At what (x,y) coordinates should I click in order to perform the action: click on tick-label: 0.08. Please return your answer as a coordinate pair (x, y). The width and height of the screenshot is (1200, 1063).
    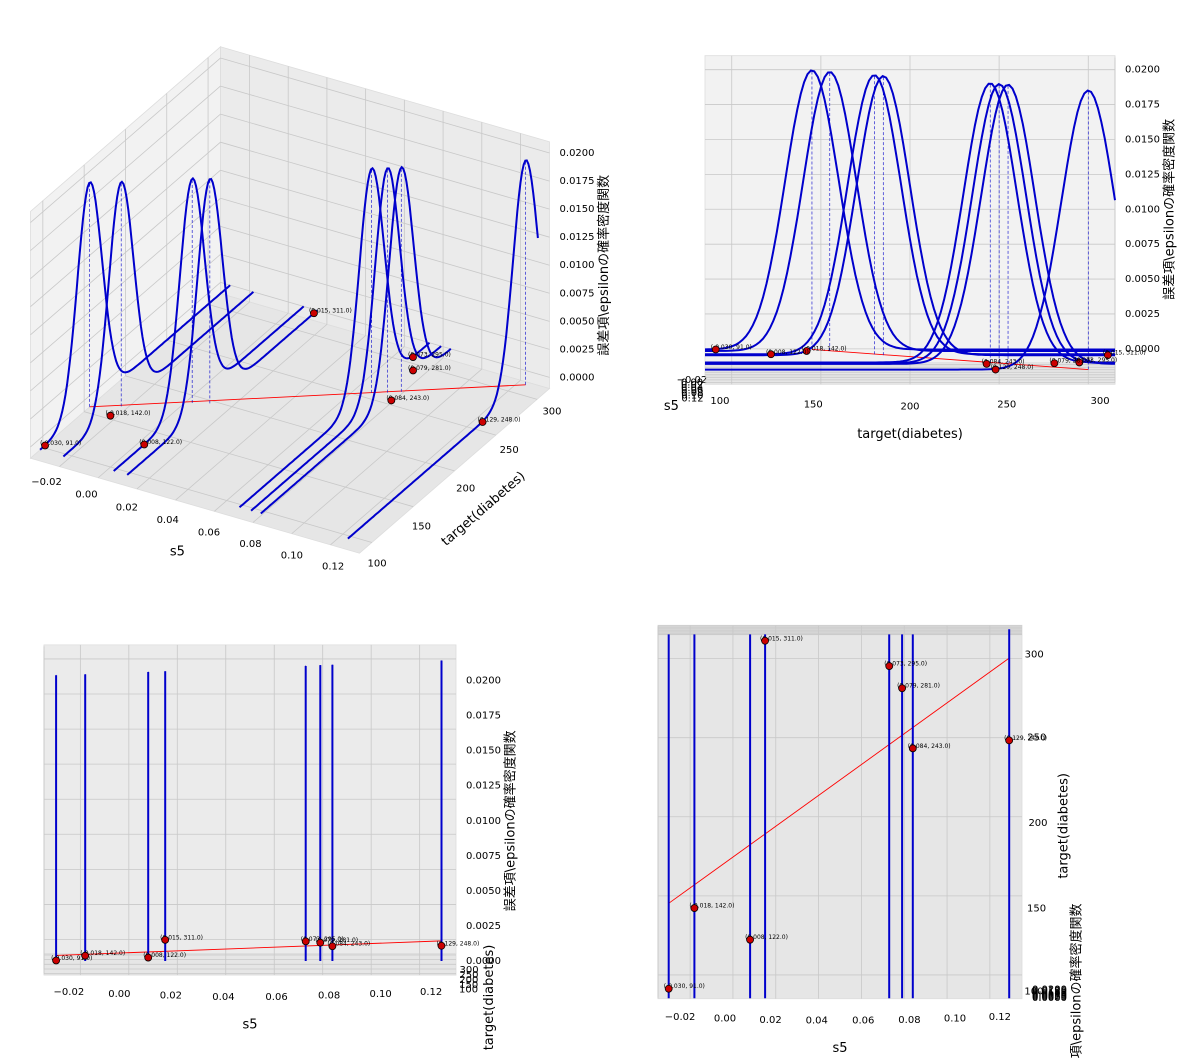
    Looking at the image, I should click on (250, 544).